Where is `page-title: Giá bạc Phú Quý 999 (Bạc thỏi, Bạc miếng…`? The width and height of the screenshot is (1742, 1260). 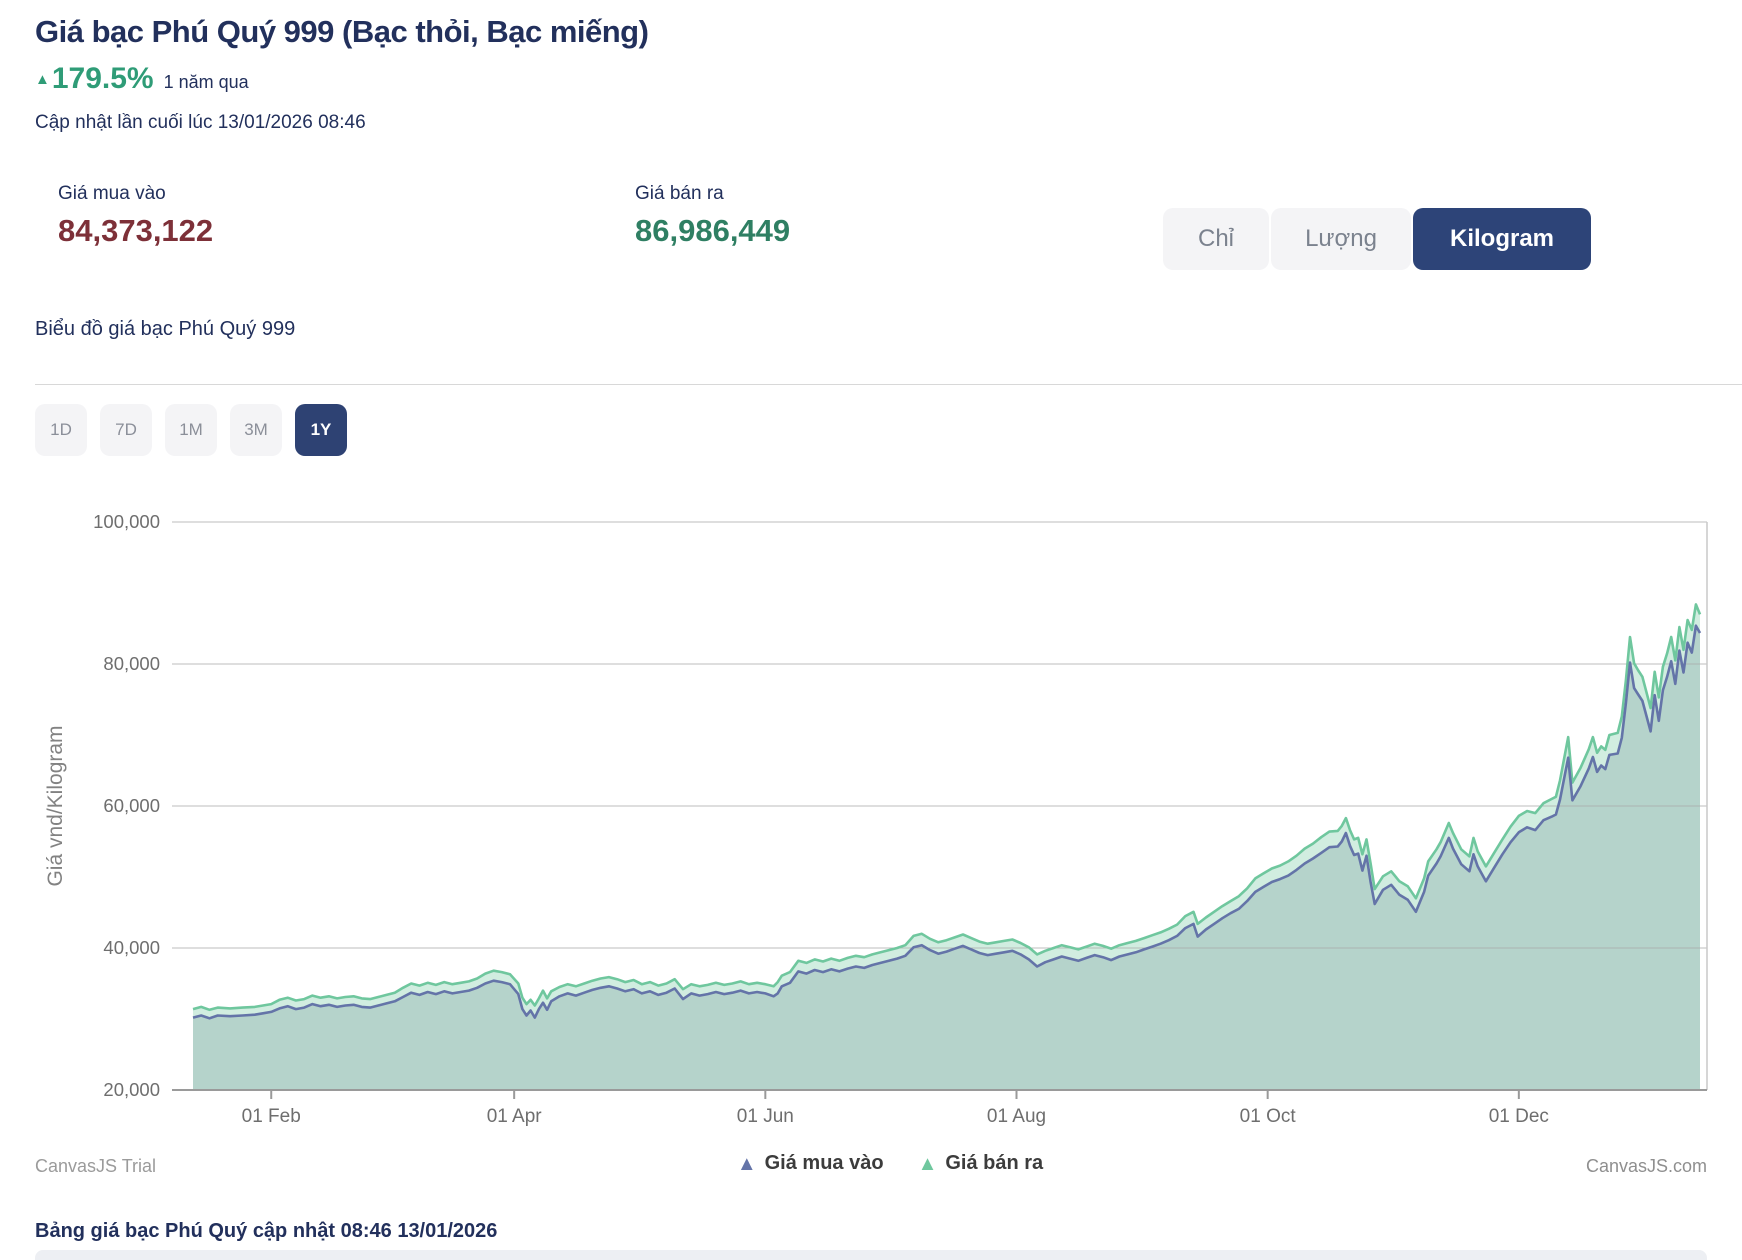 page-title: Giá bạc Phú Quý 999 (Bạc thỏi, Bạc miếng… is located at coordinates (342, 31).